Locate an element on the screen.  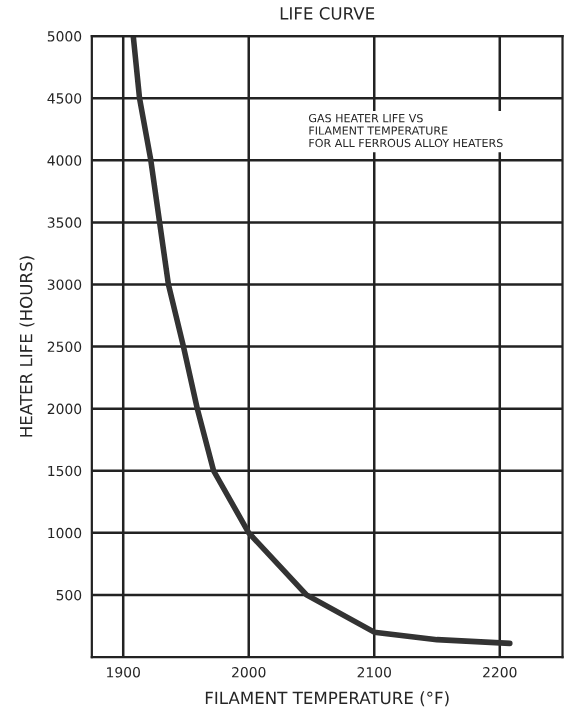
chart-title: LIFE CURVE is located at coordinates (327, 13).